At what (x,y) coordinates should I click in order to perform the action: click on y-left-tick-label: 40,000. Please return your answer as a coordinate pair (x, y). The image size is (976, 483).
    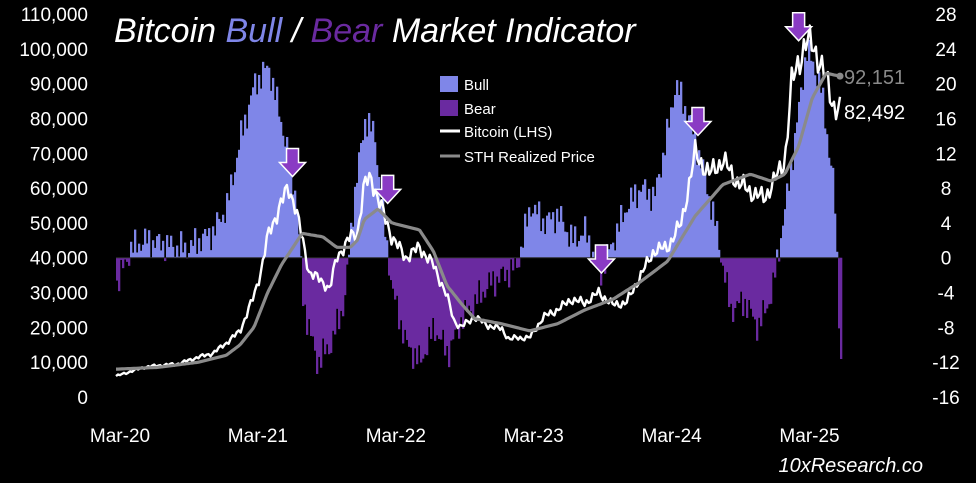
    Looking at the image, I should click on (59, 259).